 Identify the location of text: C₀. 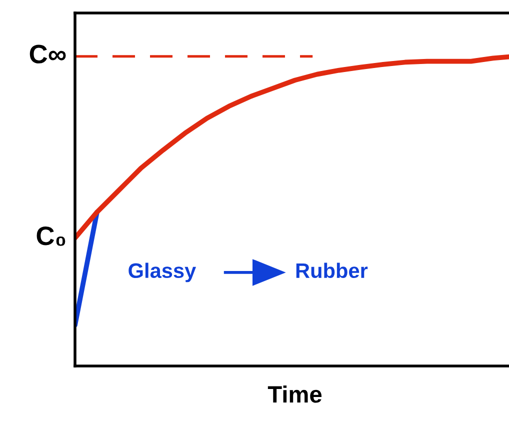
(51, 236).